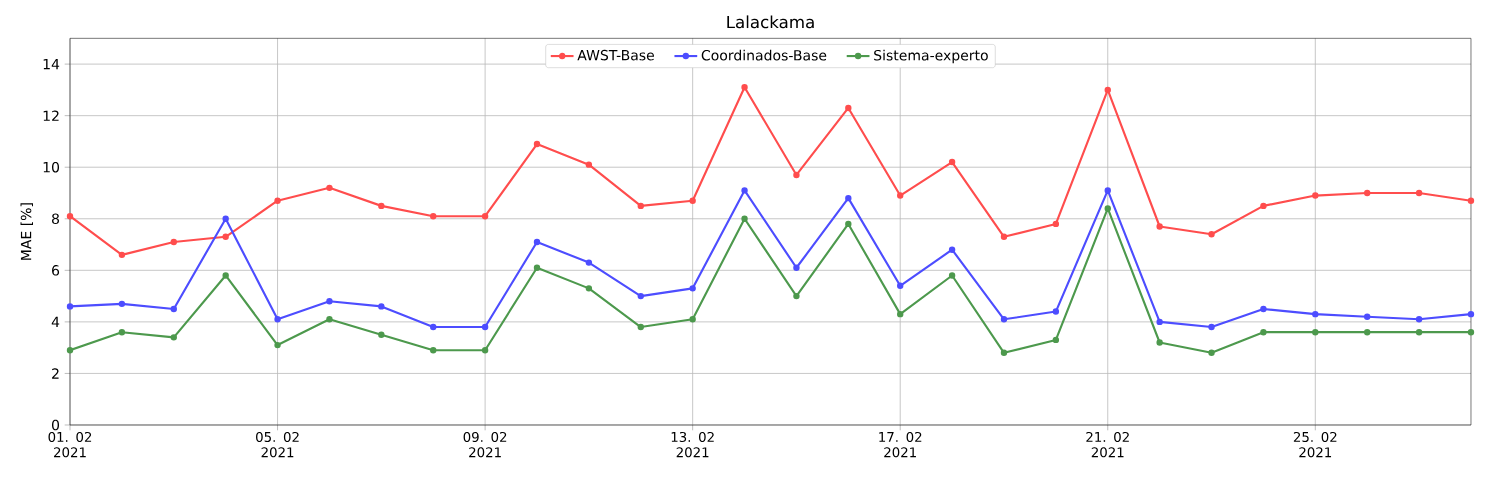 This screenshot has height=477, width=1486. What do you see at coordinates (900, 444) in the screenshot?
I see `x-tick-label: 17. 02 2021` at bounding box center [900, 444].